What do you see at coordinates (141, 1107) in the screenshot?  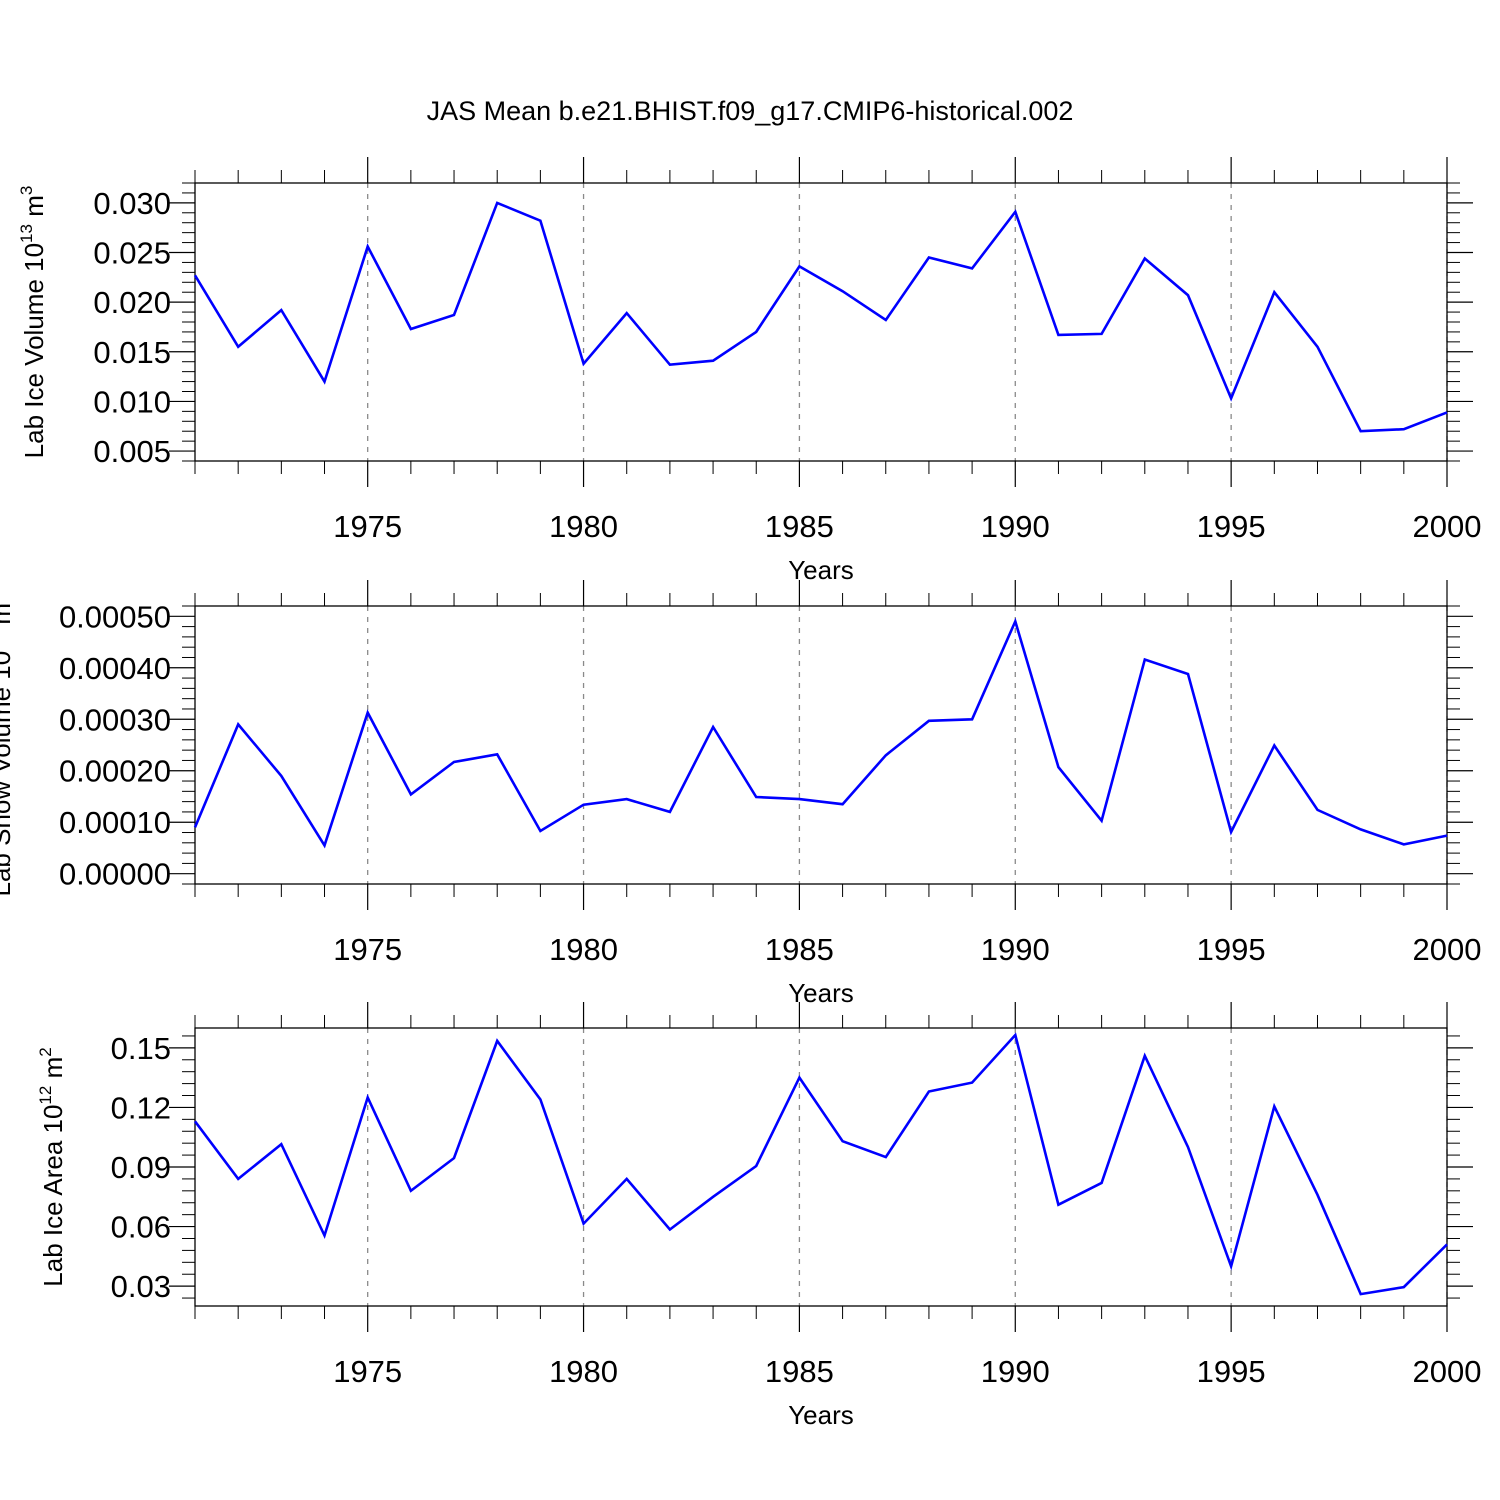 I see `y-tick-label: 0.12` at bounding box center [141, 1107].